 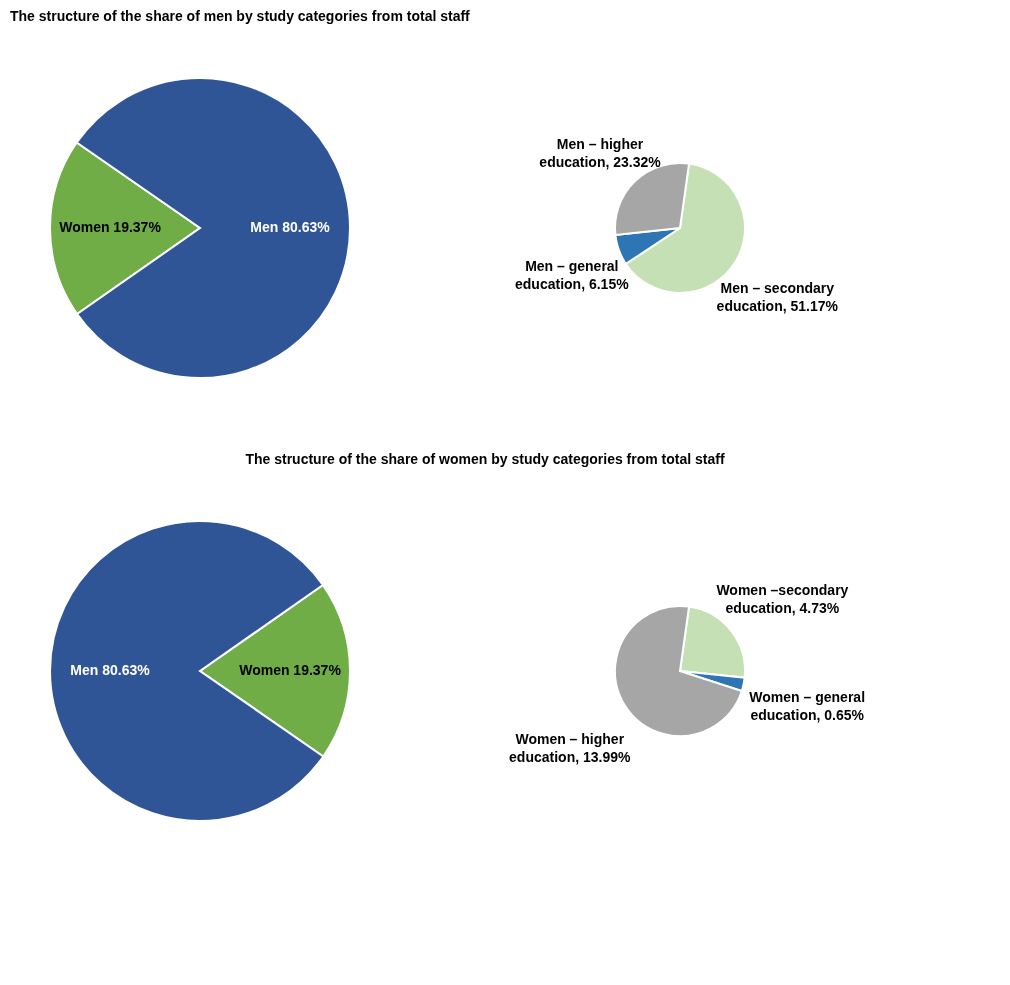 I want to click on slice-label: Women – general education, 0.65%, so click(x=807, y=705).